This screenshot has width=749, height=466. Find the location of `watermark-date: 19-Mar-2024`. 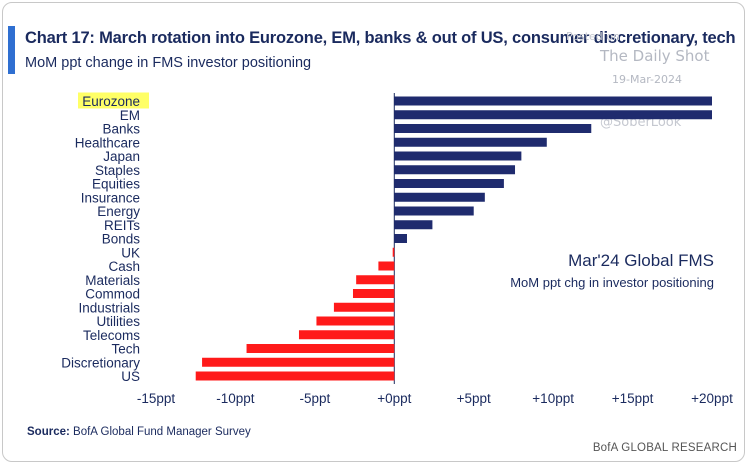

watermark-date: 19-Mar-2024 is located at coordinates (647, 79).